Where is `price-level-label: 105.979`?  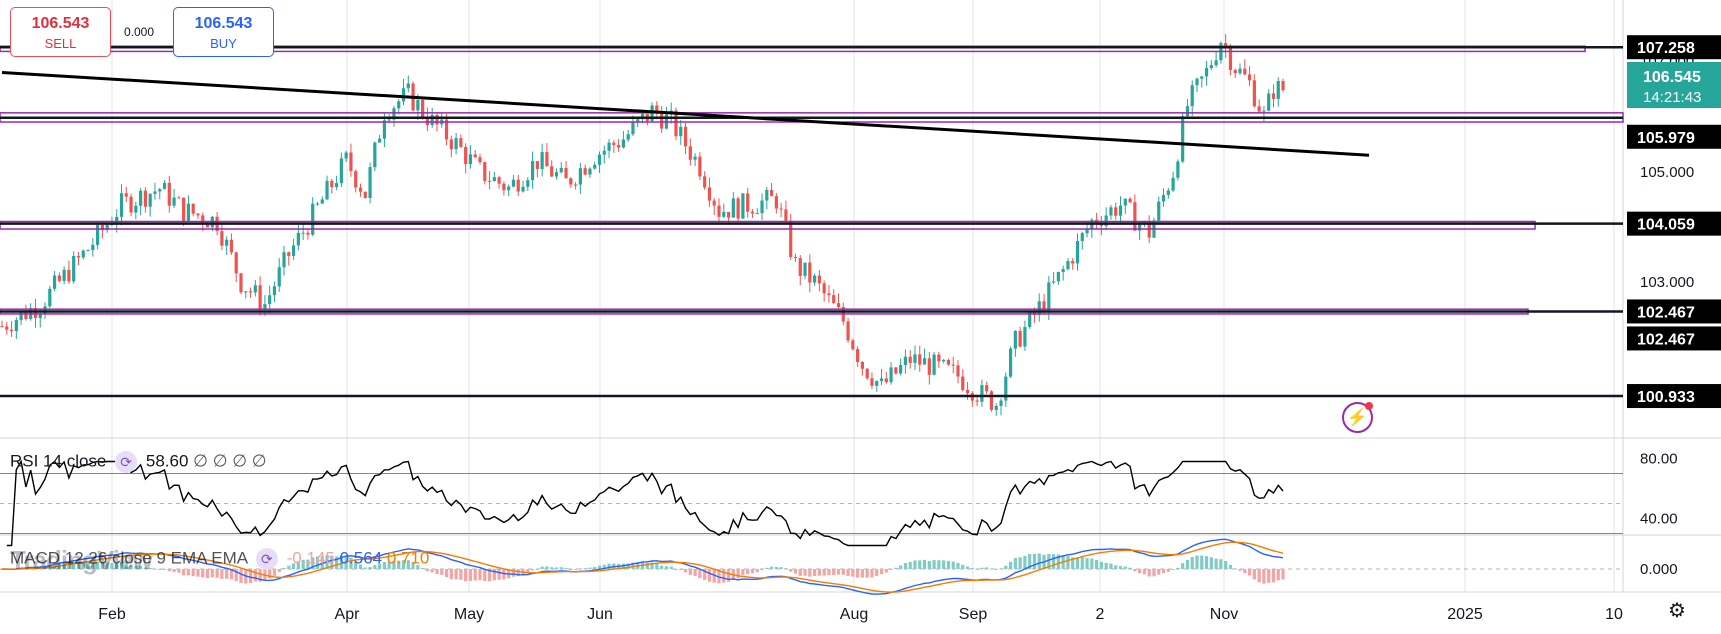
price-level-label: 105.979 is located at coordinates (1666, 138).